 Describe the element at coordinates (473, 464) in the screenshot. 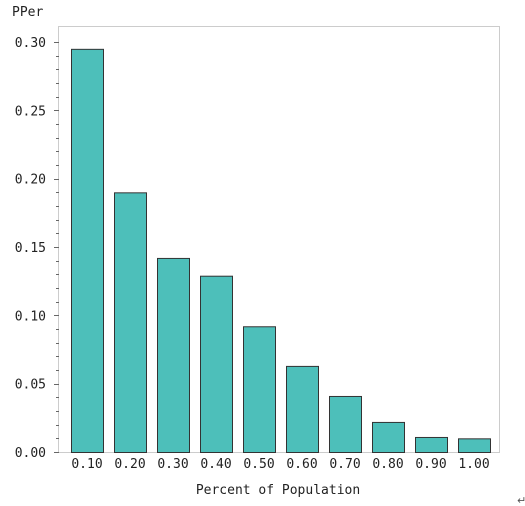

I see `x-tick-label: 1.00` at that location.